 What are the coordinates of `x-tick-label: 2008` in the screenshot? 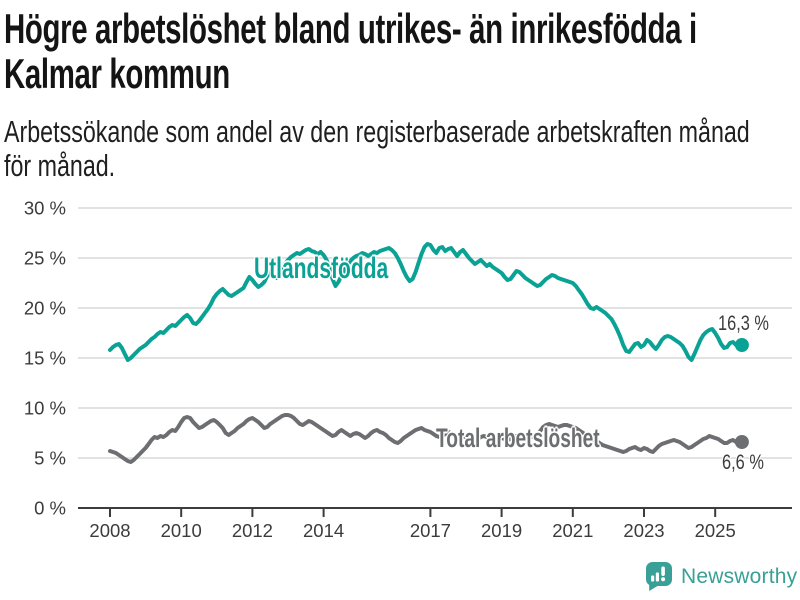 It's located at (109, 530).